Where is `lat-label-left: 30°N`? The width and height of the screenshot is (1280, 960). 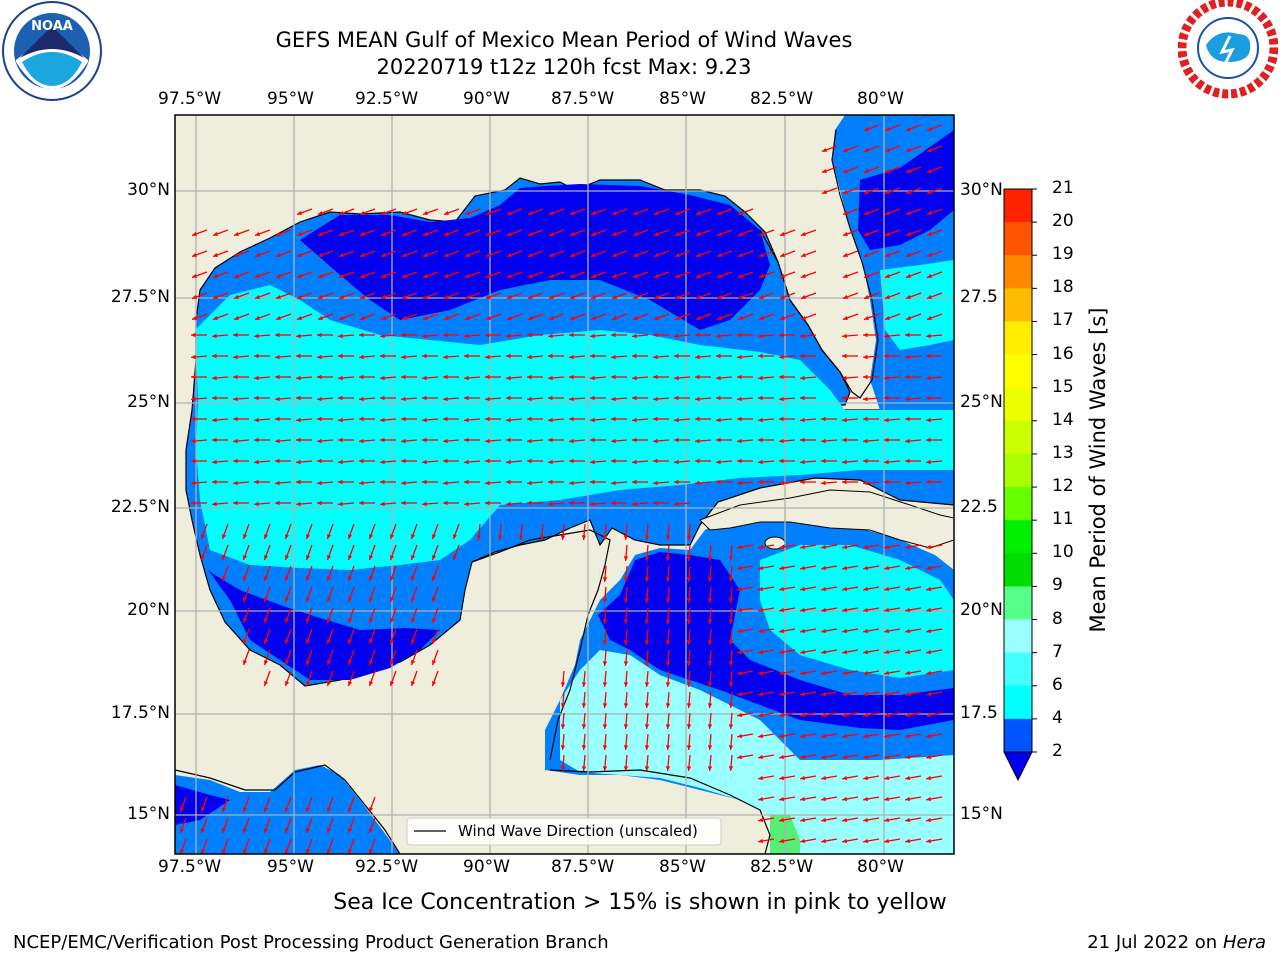
lat-label-left: 30°N is located at coordinates (148, 190).